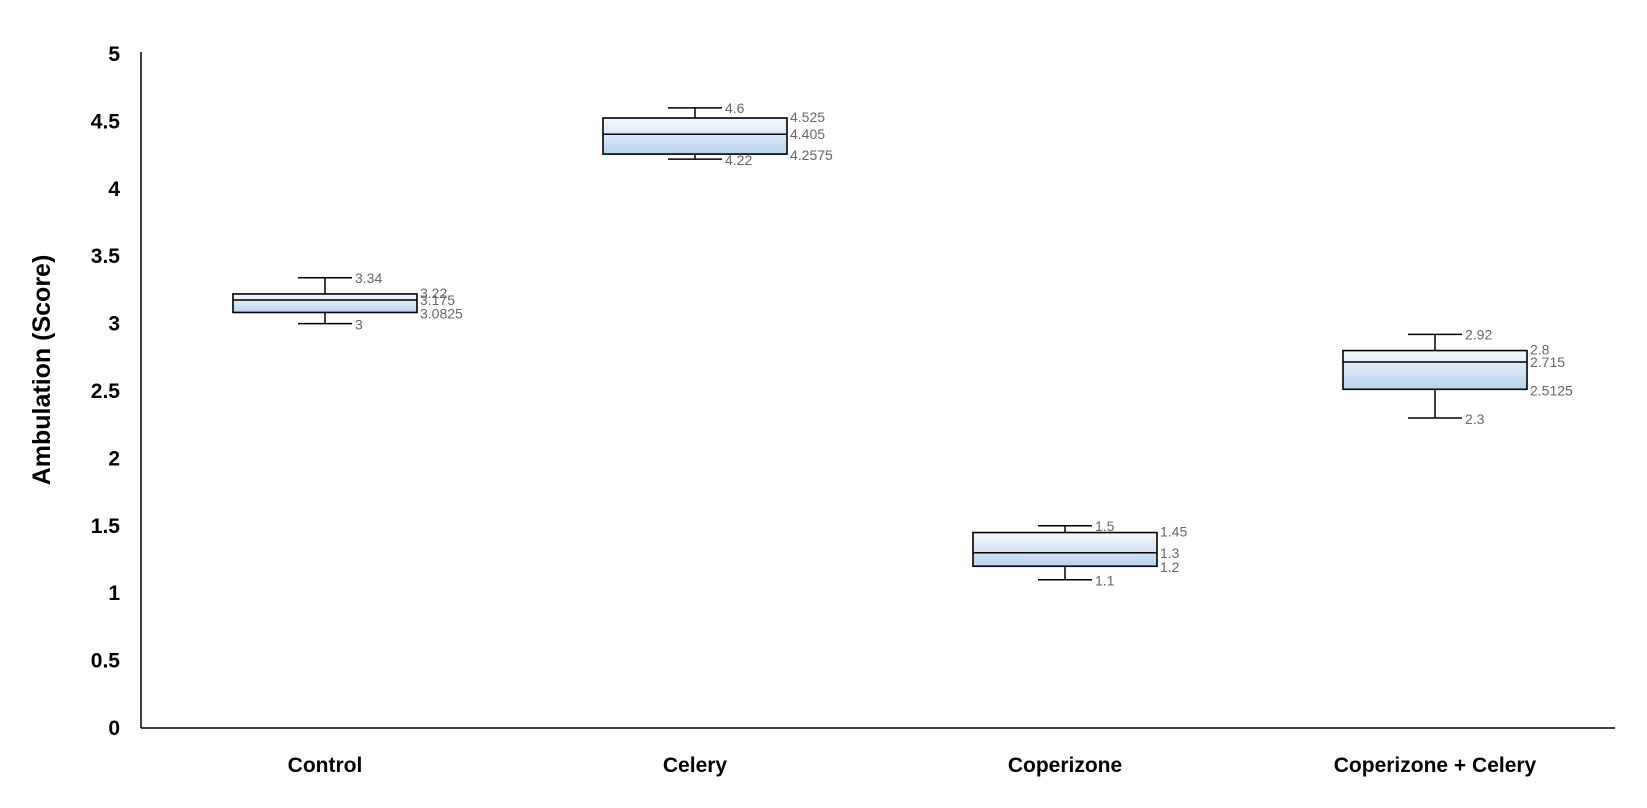  Describe the element at coordinates (106, 661) in the screenshot. I see `y-tick-label: 0.5` at that location.